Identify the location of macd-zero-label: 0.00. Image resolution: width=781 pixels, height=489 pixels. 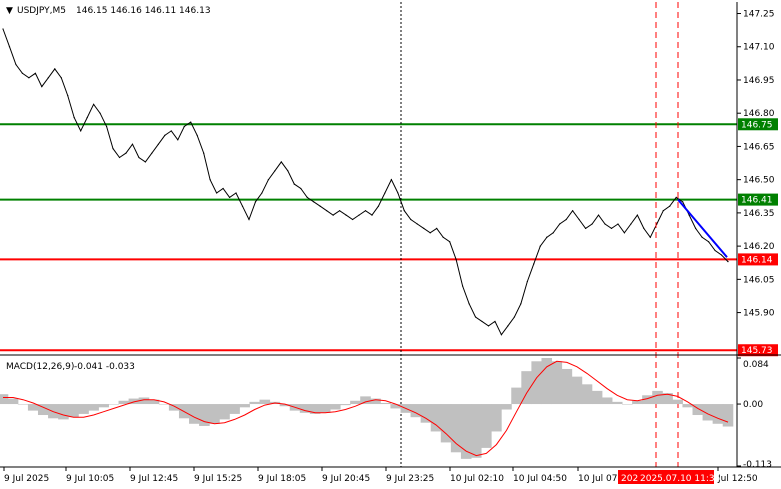
(753, 405).